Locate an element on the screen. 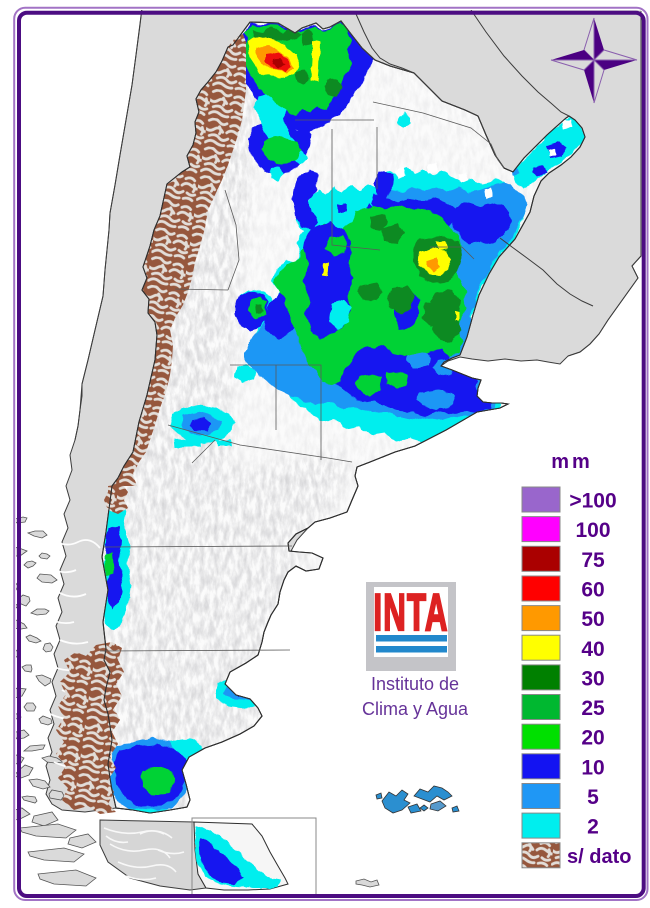  svg-text: 20 is located at coordinates (592, 738).